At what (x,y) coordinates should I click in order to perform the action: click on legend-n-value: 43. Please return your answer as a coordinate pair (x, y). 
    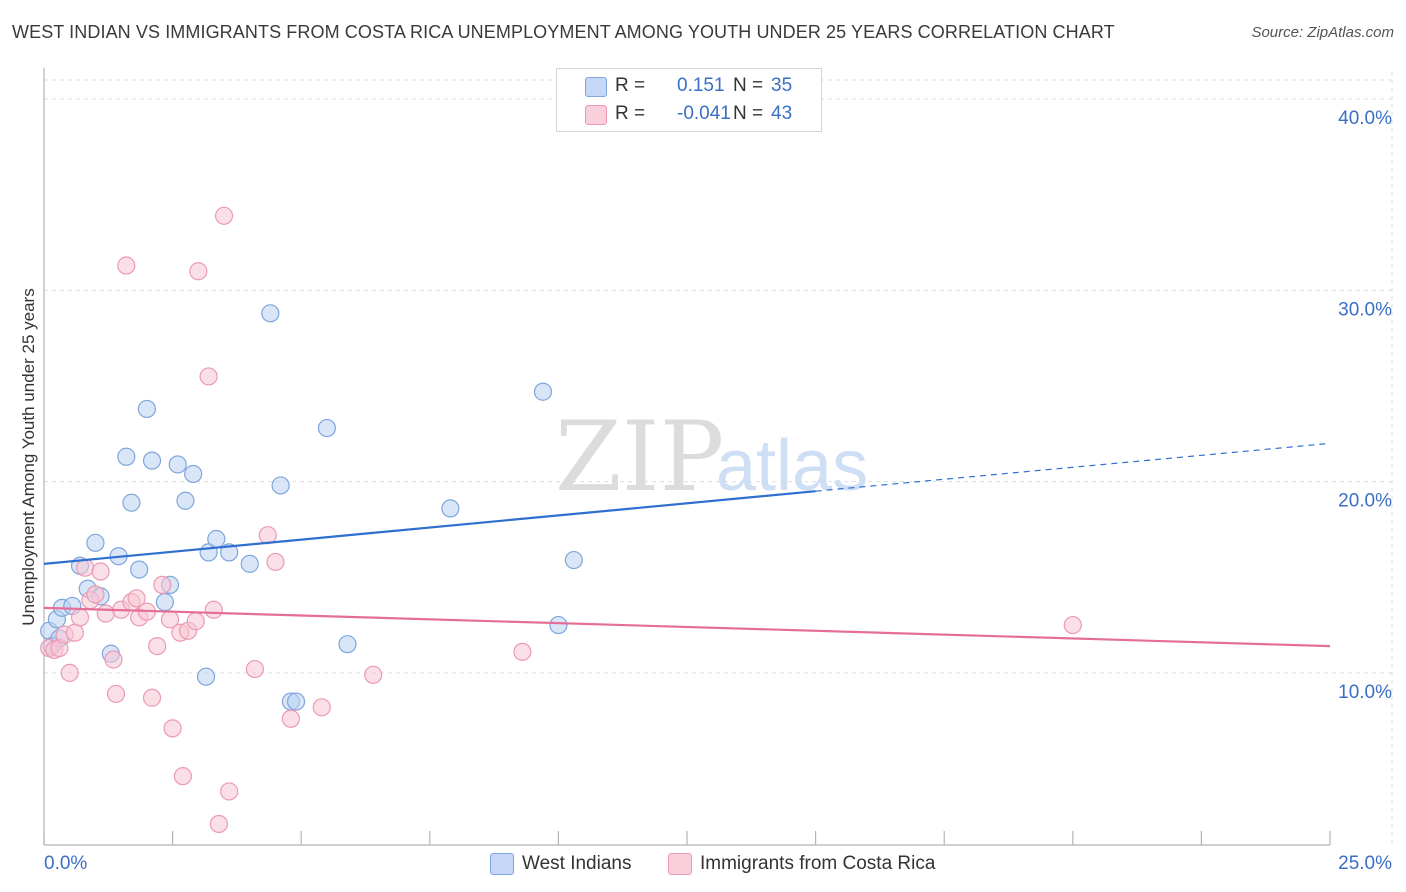
    Looking at the image, I should click on (782, 113).